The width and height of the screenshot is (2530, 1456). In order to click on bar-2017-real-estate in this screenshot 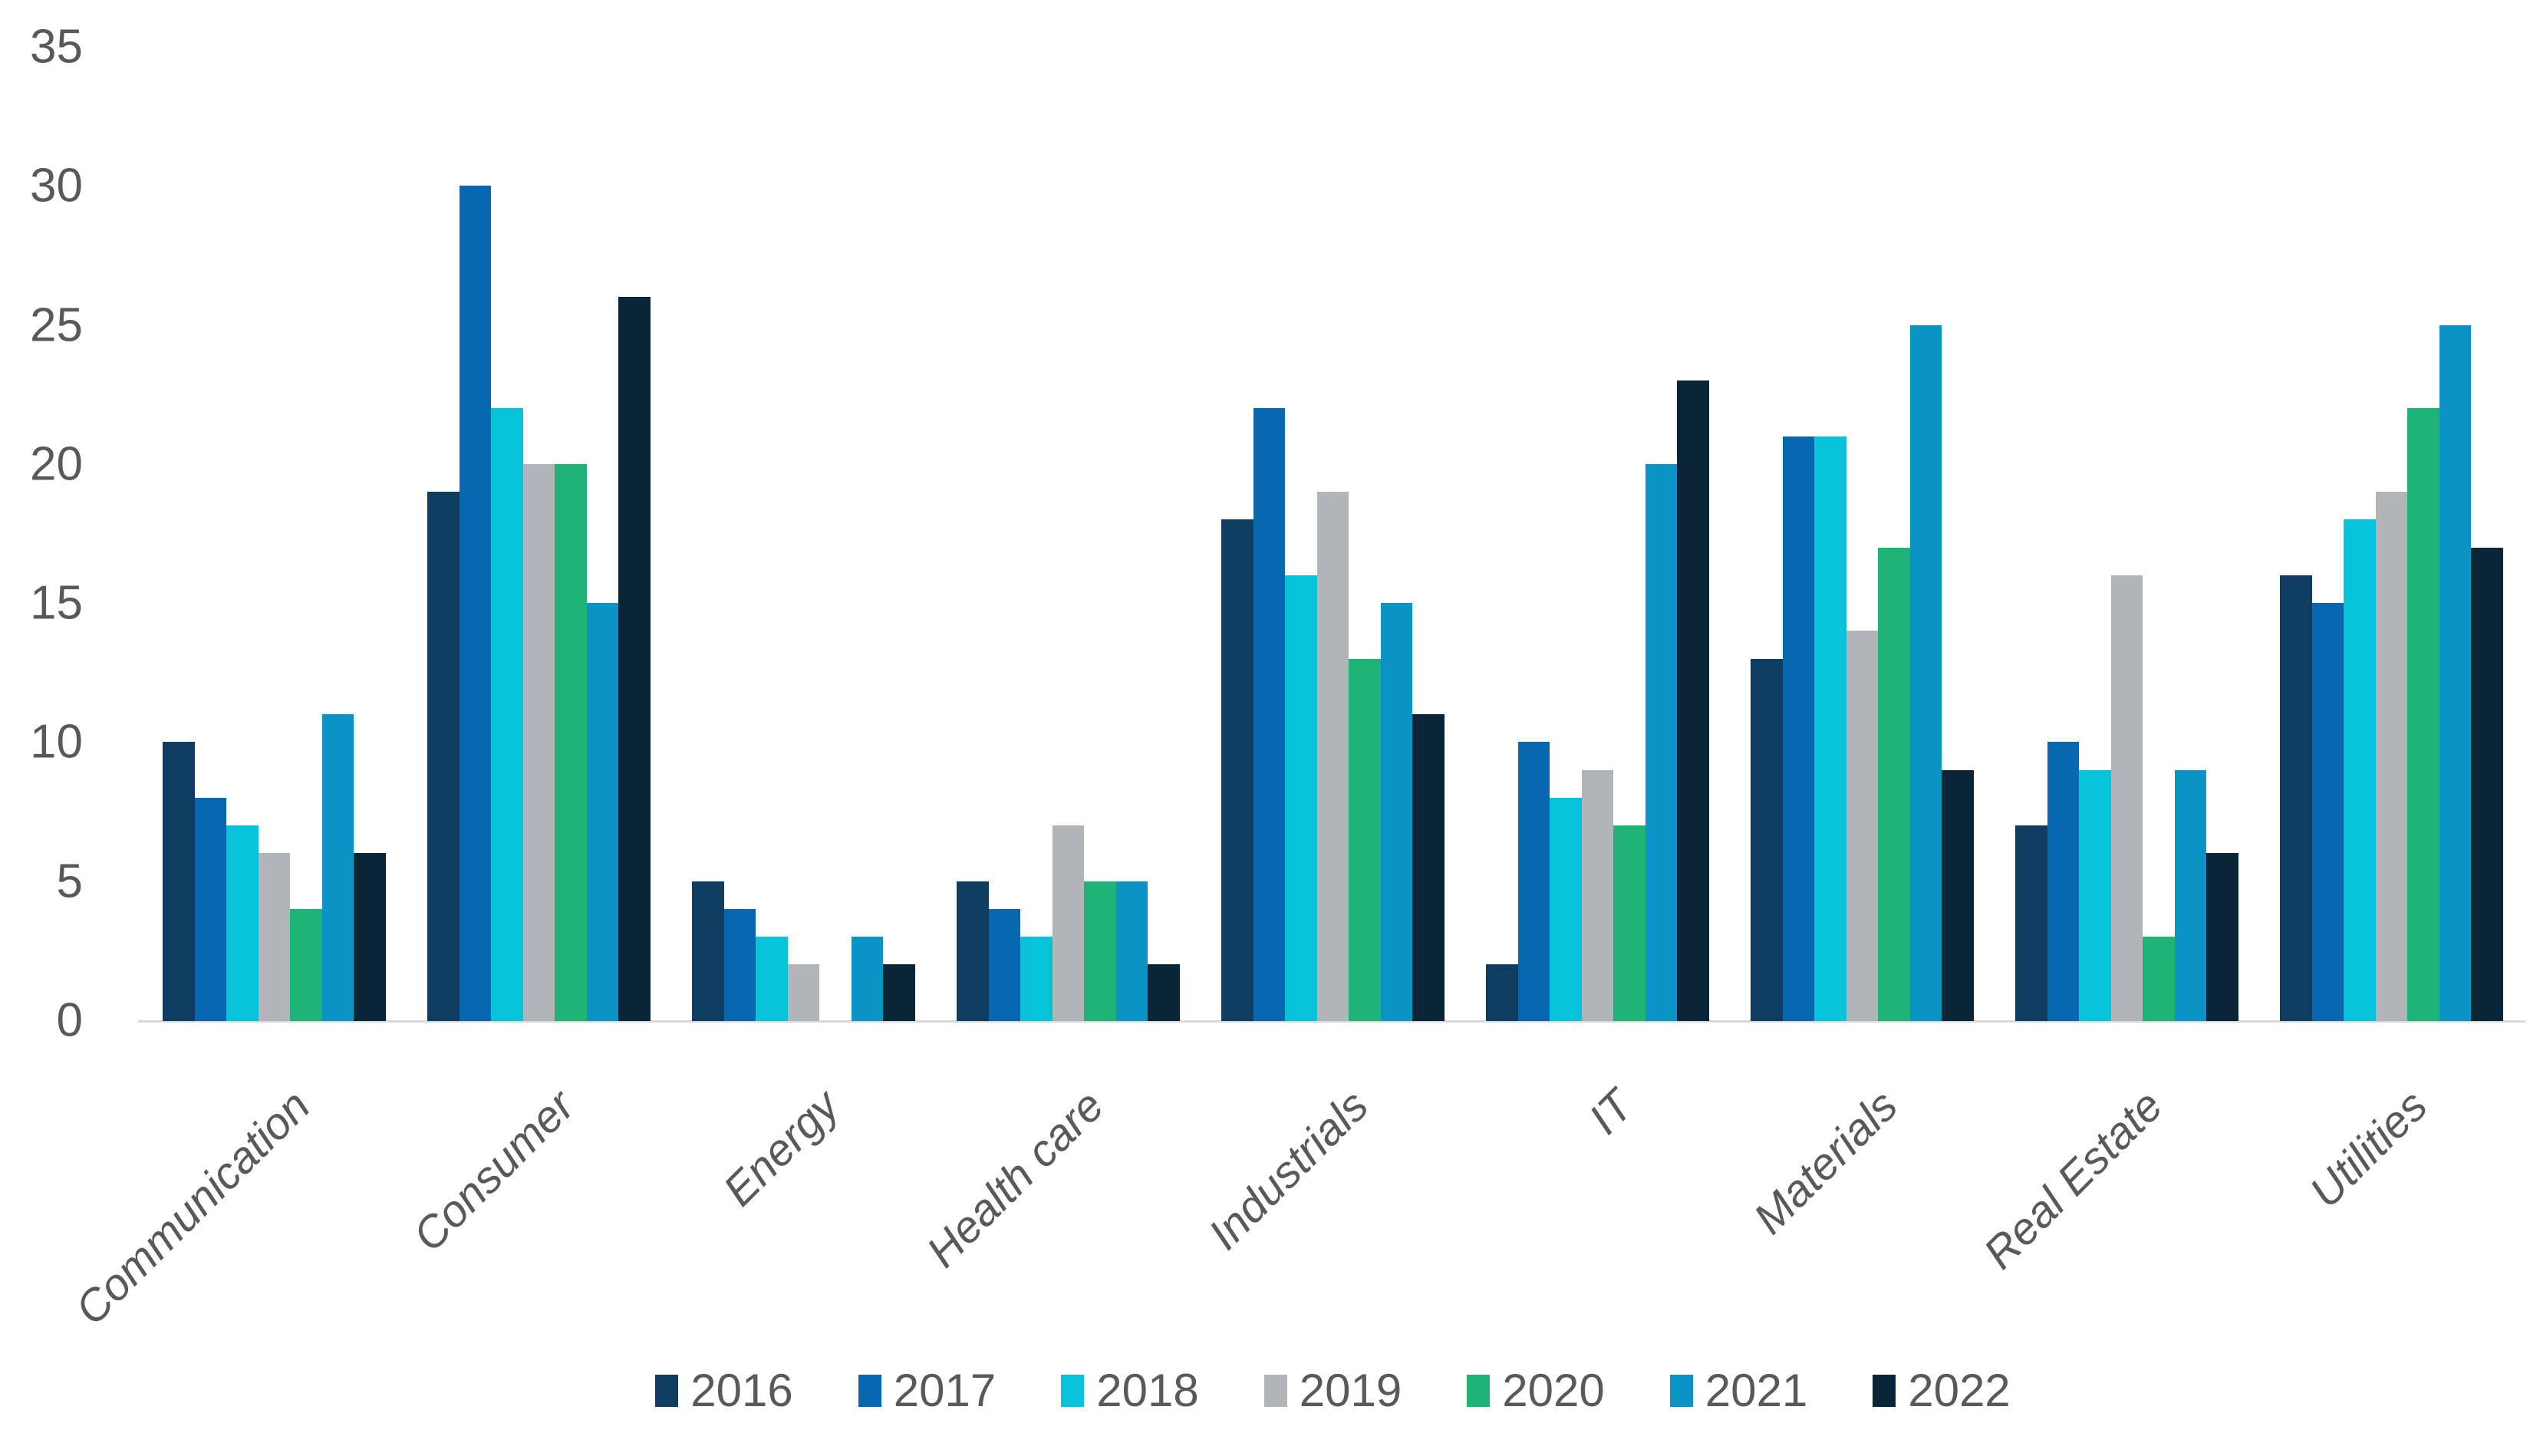, I will do `click(2063, 881)`.